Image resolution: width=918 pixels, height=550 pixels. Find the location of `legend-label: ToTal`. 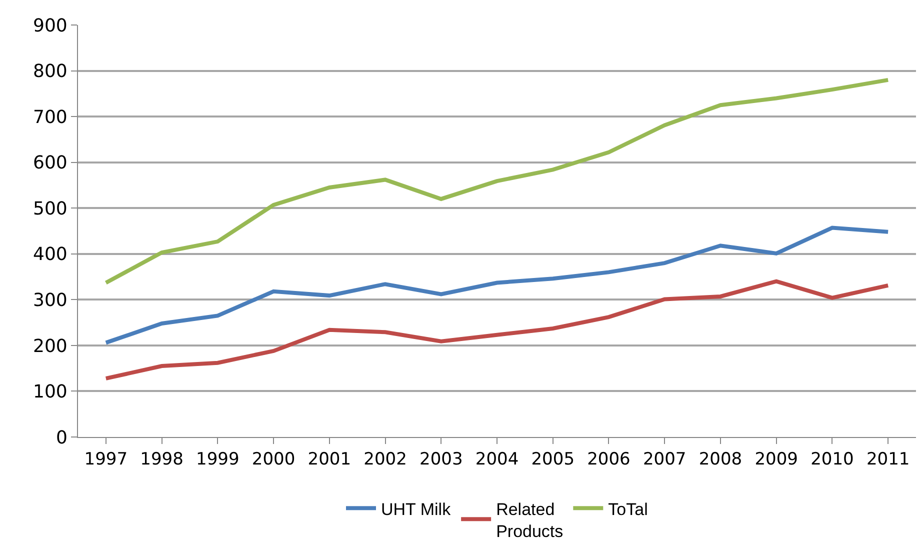

legend-label: ToTal is located at coordinates (628, 509).